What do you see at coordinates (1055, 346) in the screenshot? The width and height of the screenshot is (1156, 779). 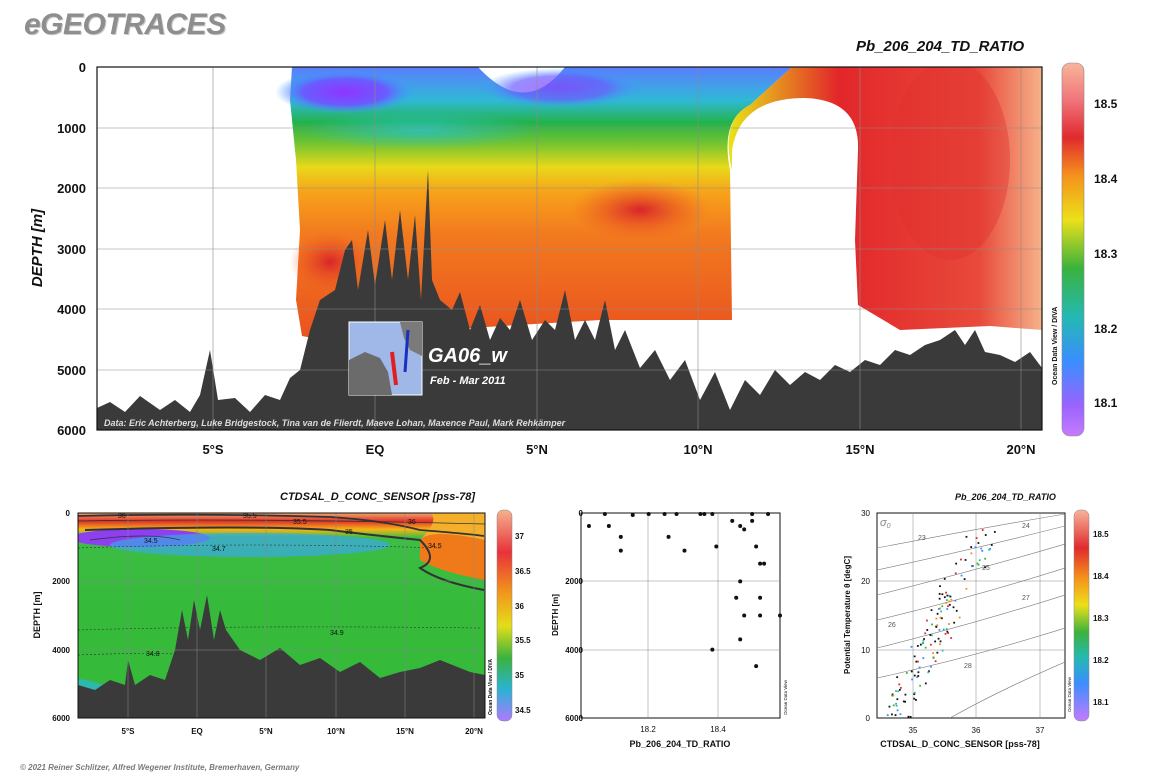 I see `main-watermark: Ocean Data View / DIVA` at bounding box center [1055, 346].